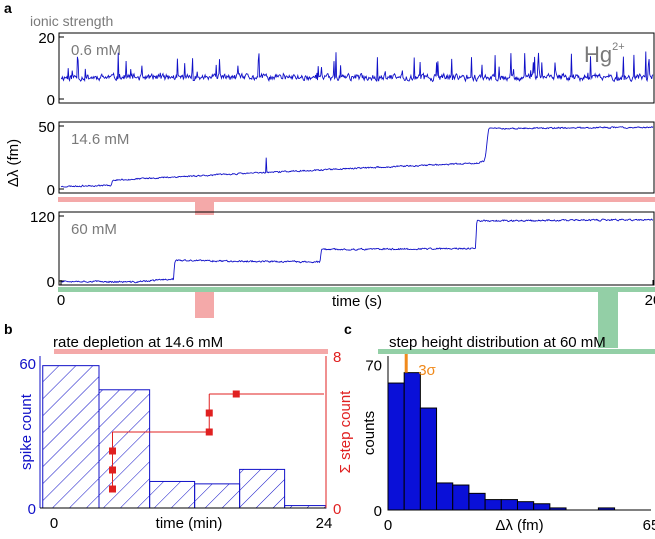  What do you see at coordinates (27, 364) in the screenshot?
I see `left-tick-label: 60` at bounding box center [27, 364].